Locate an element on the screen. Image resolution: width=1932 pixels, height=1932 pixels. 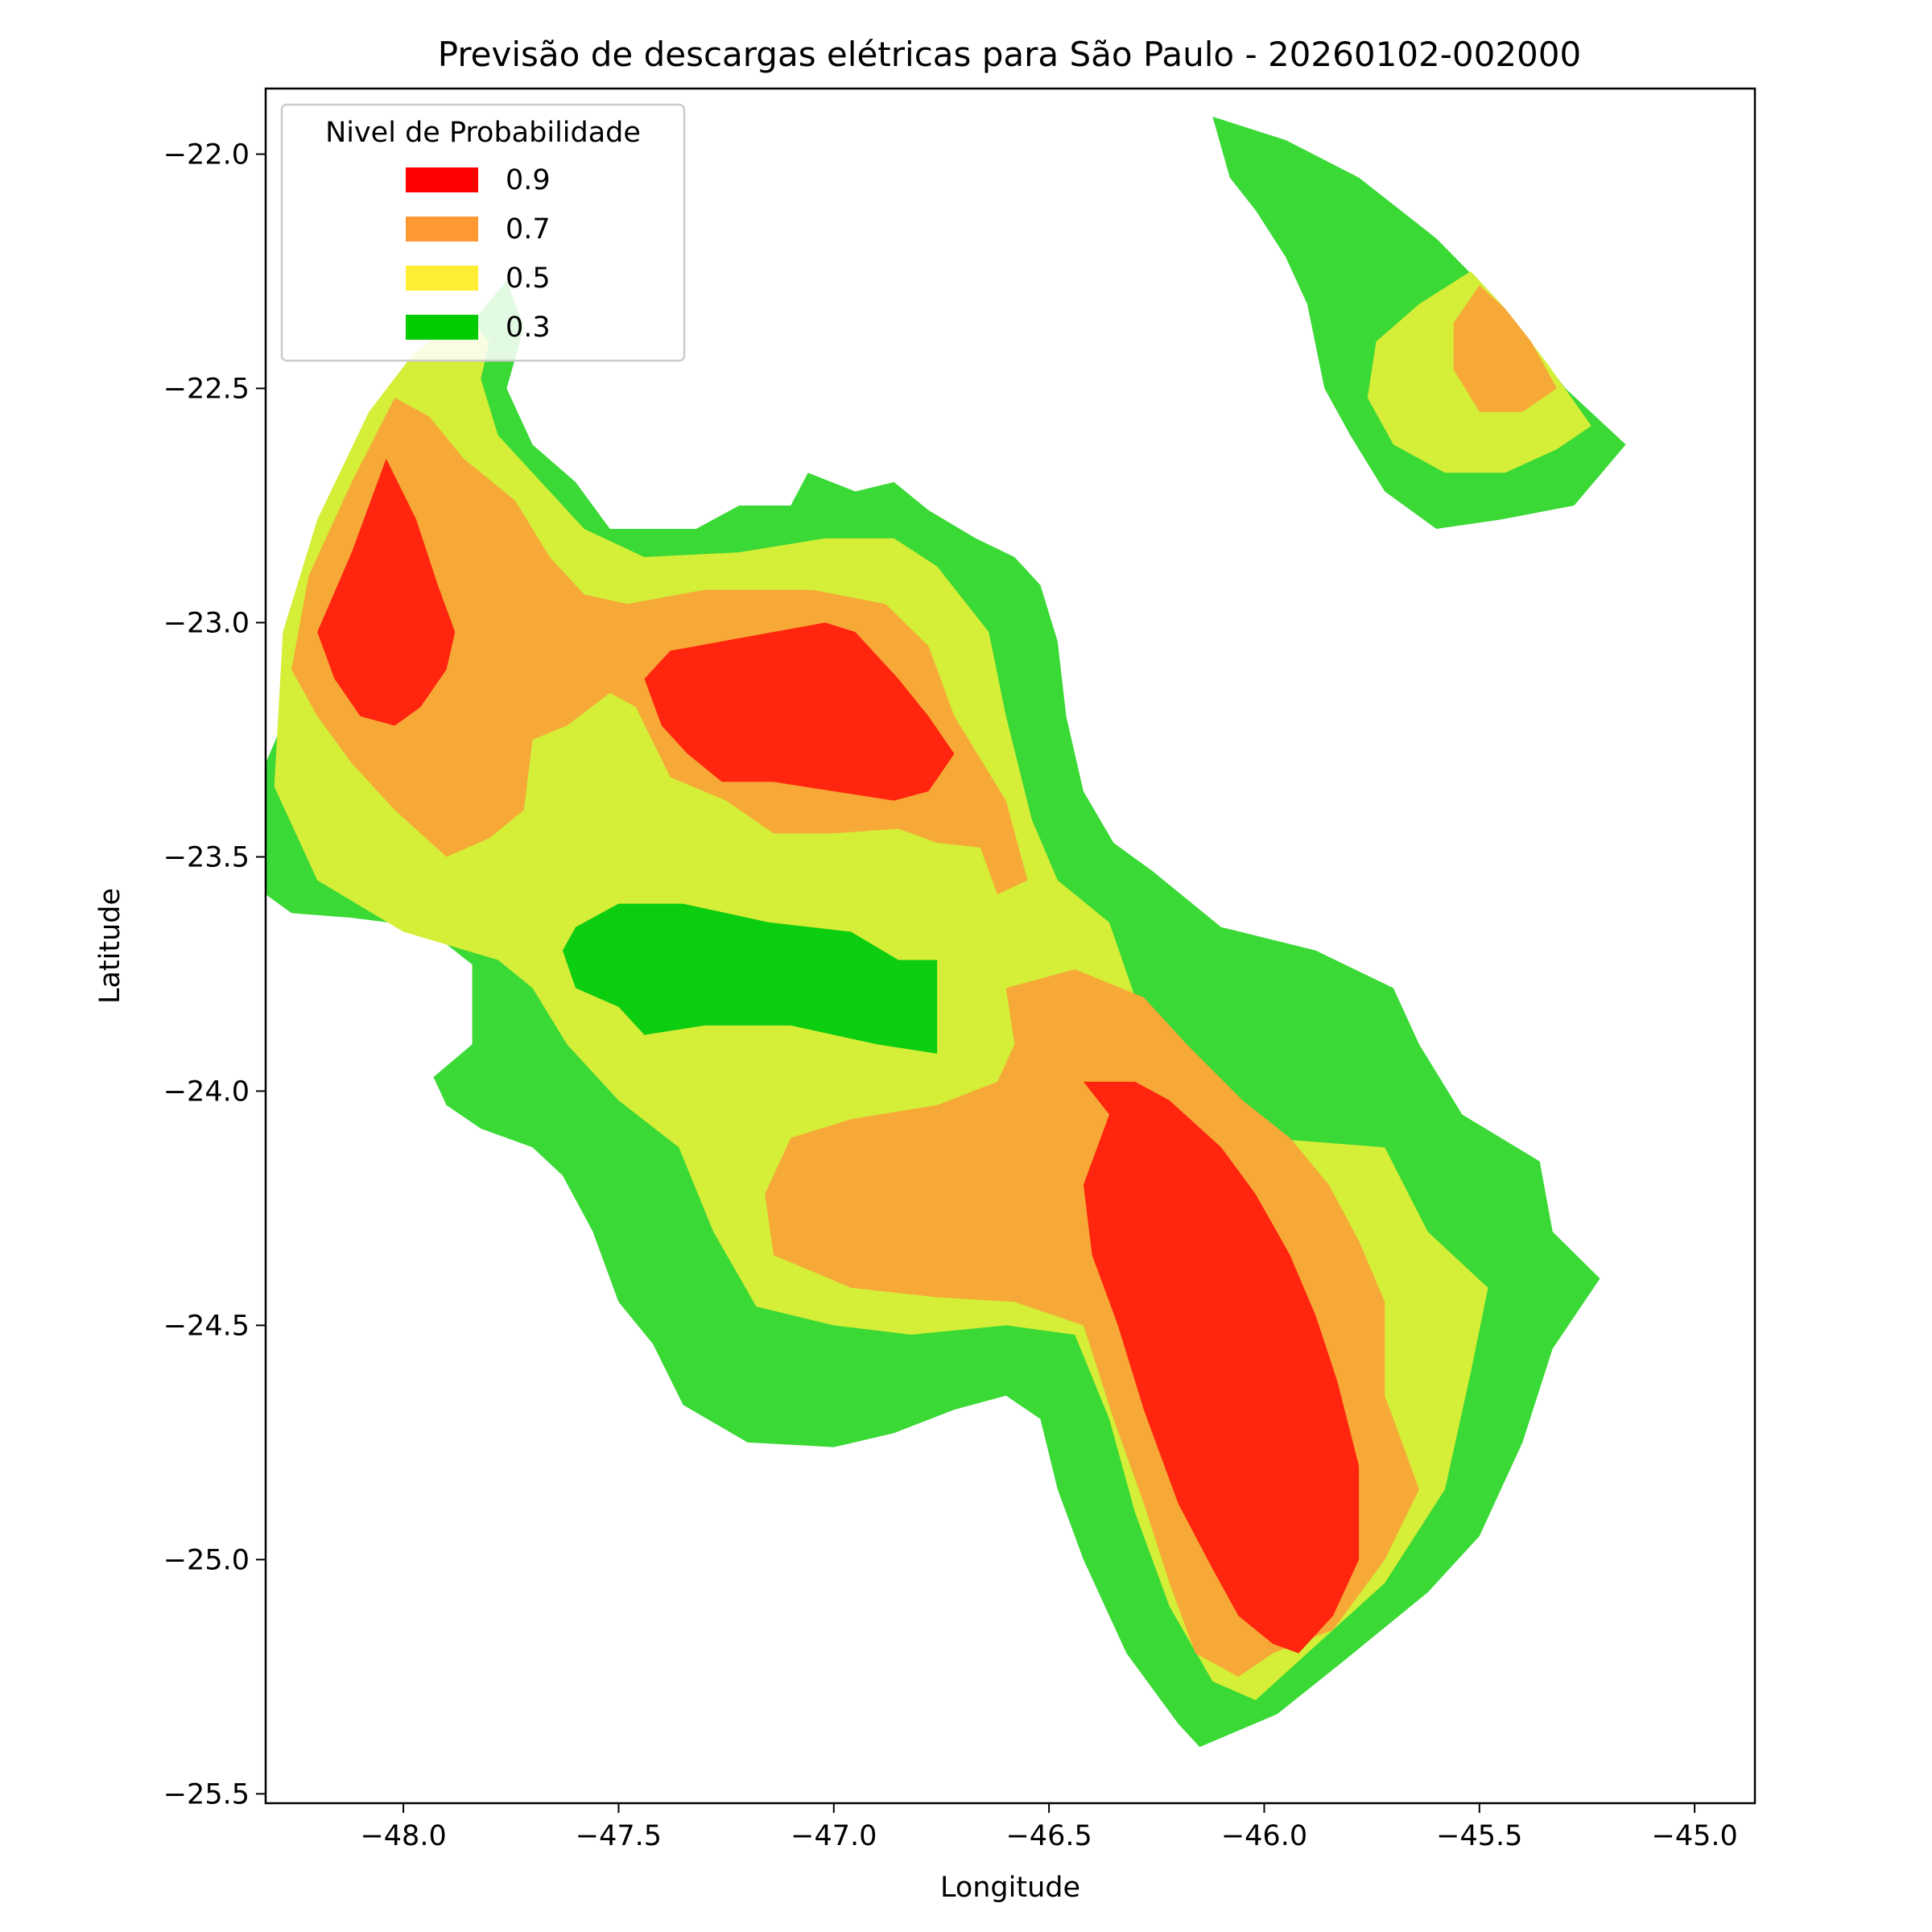
y-tick-label: −22.0 is located at coordinates (206, 154).